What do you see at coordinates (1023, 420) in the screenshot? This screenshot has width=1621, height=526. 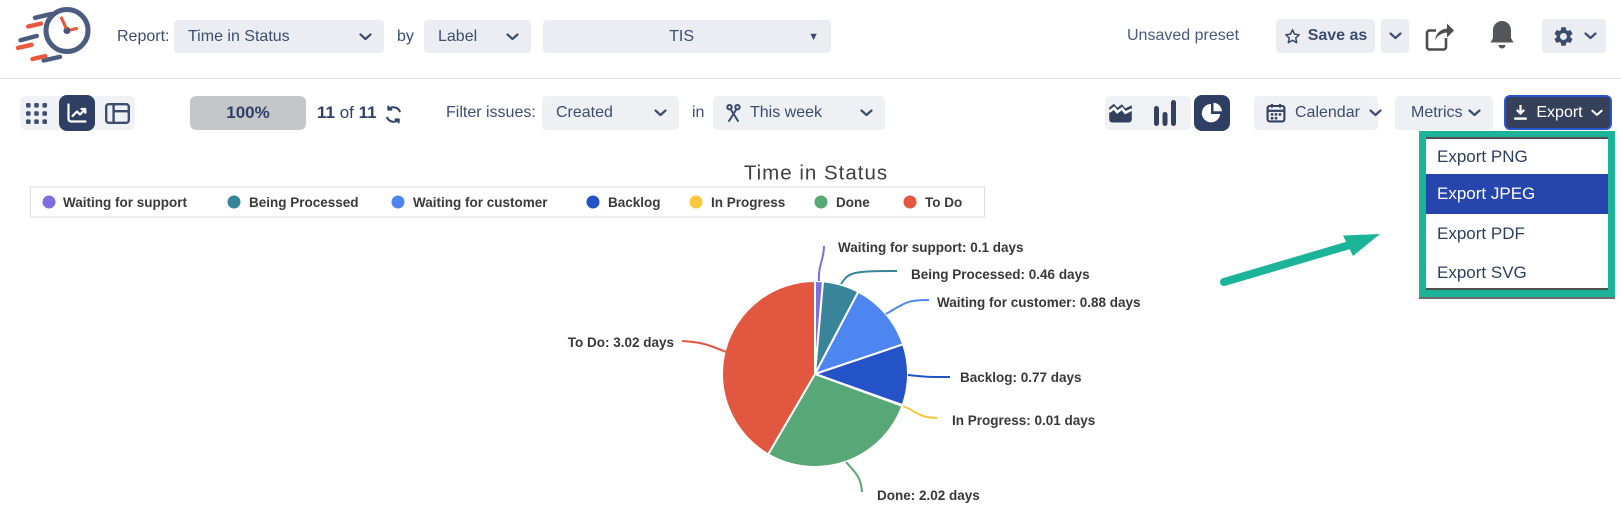 I see `svg-text: In Progress: 0.01 days` at bounding box center [1023, 420].